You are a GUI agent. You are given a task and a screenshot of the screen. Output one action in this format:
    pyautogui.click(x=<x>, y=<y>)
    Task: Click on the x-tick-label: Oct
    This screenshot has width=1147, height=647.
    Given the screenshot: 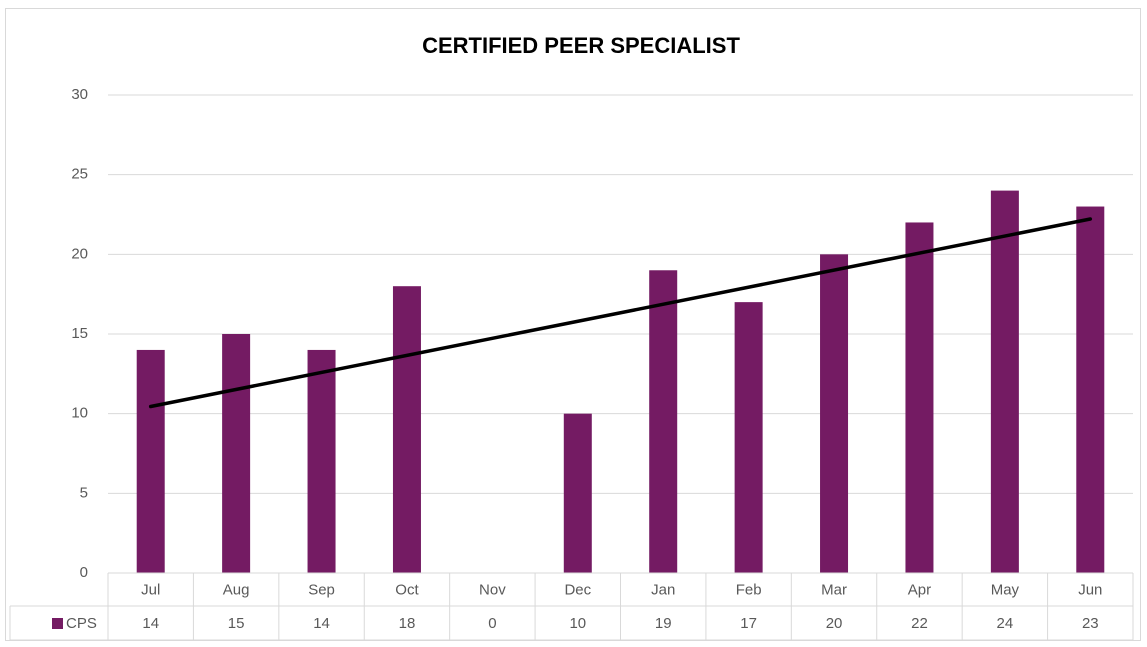 What is the action you would take?
    pyautogui.click(x=407, y=589)
    